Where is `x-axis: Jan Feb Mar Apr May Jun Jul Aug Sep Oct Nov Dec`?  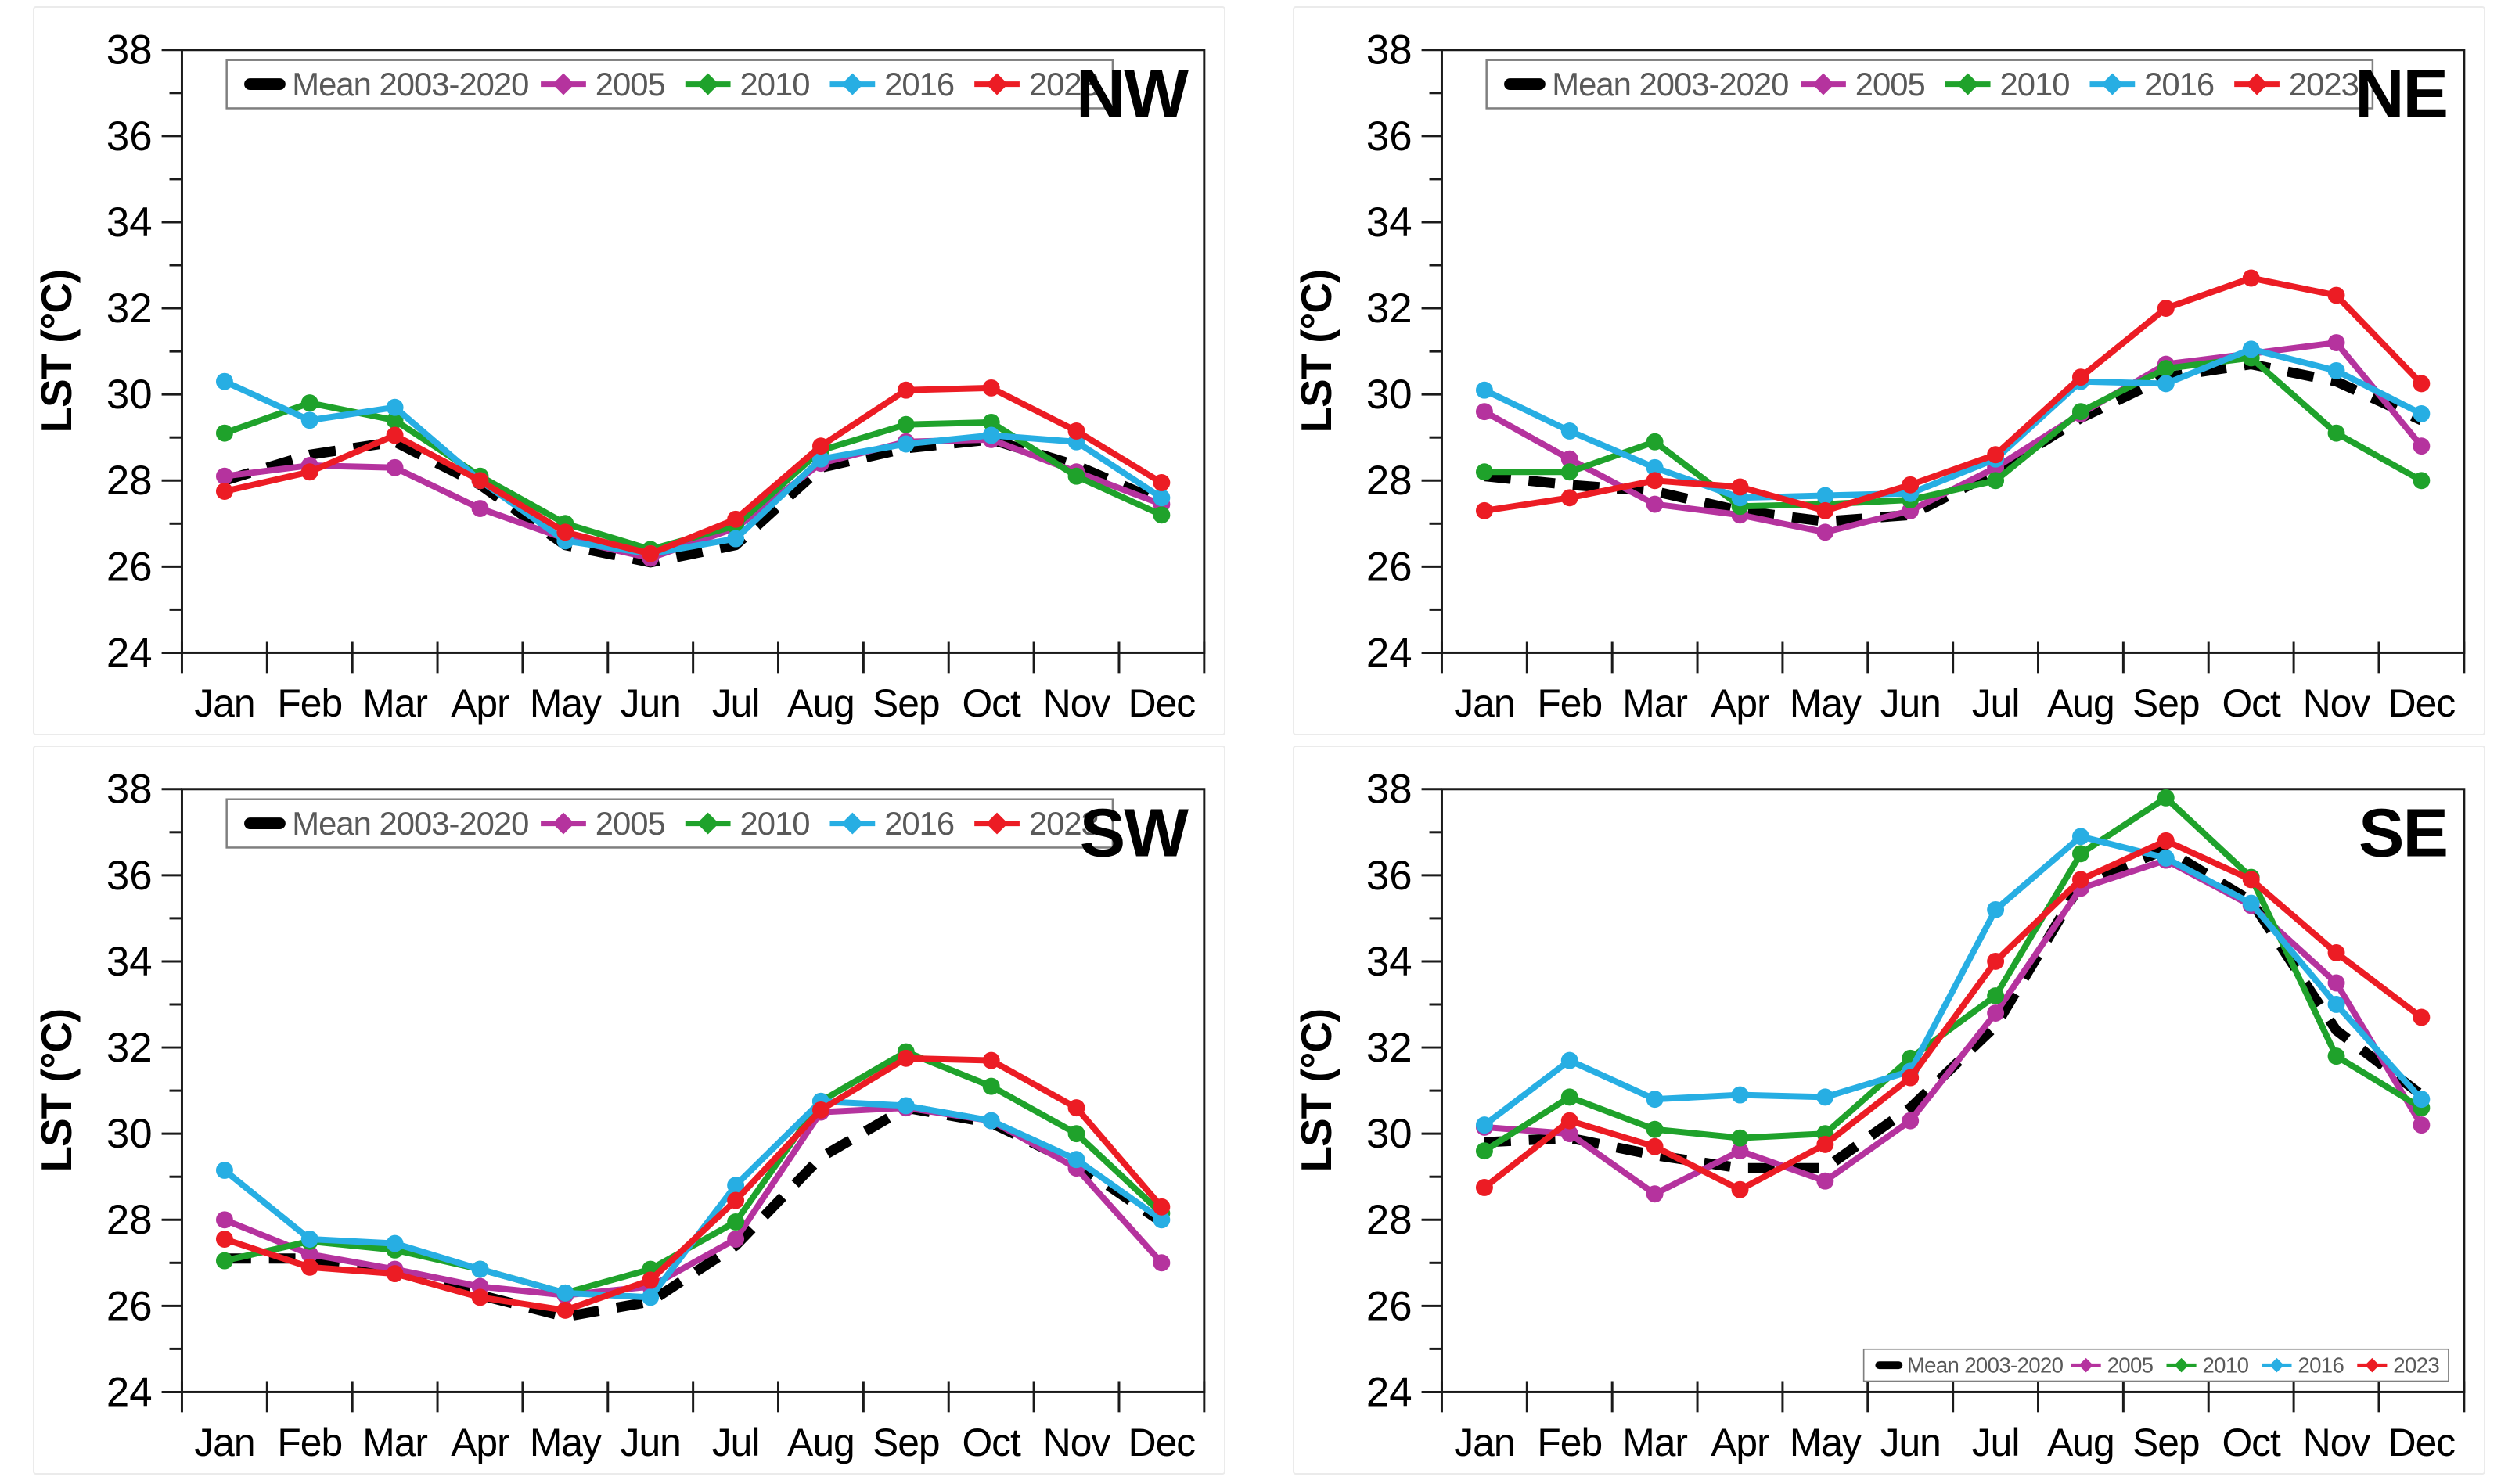 x-axis: Jan Feb Mar Apr May Jun Jul Aug Sep Oct Nov Dec is located at coordinates (693, 683).